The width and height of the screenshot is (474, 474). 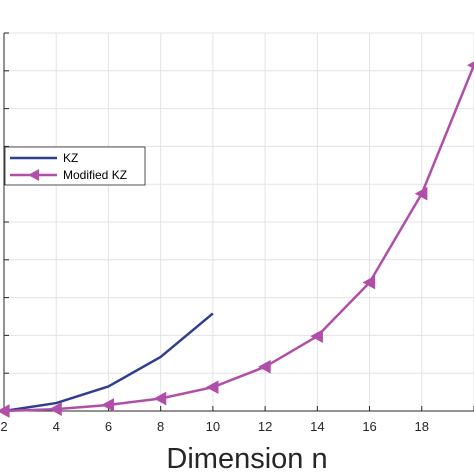 What do you see at coordinates (70, 158) in the screenshot?
I see `legend-label: KZ` at bounding box center [70, 158].